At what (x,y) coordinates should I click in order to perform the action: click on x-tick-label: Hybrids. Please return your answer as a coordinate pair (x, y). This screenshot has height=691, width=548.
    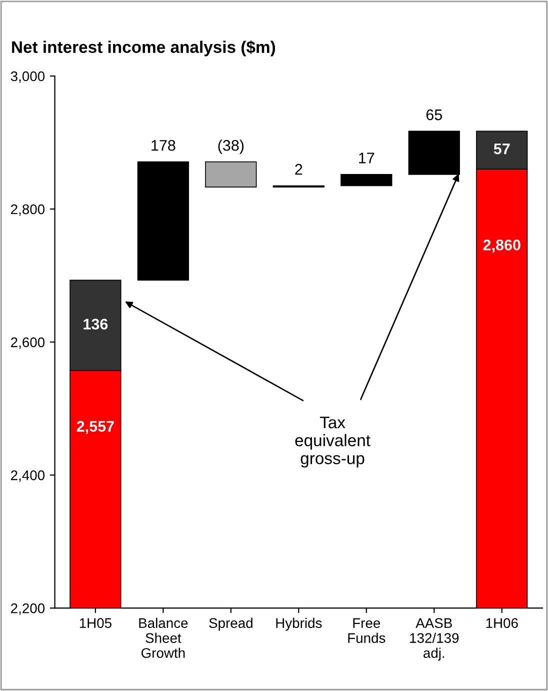
    Looking at the image, I should click on (299, 624).